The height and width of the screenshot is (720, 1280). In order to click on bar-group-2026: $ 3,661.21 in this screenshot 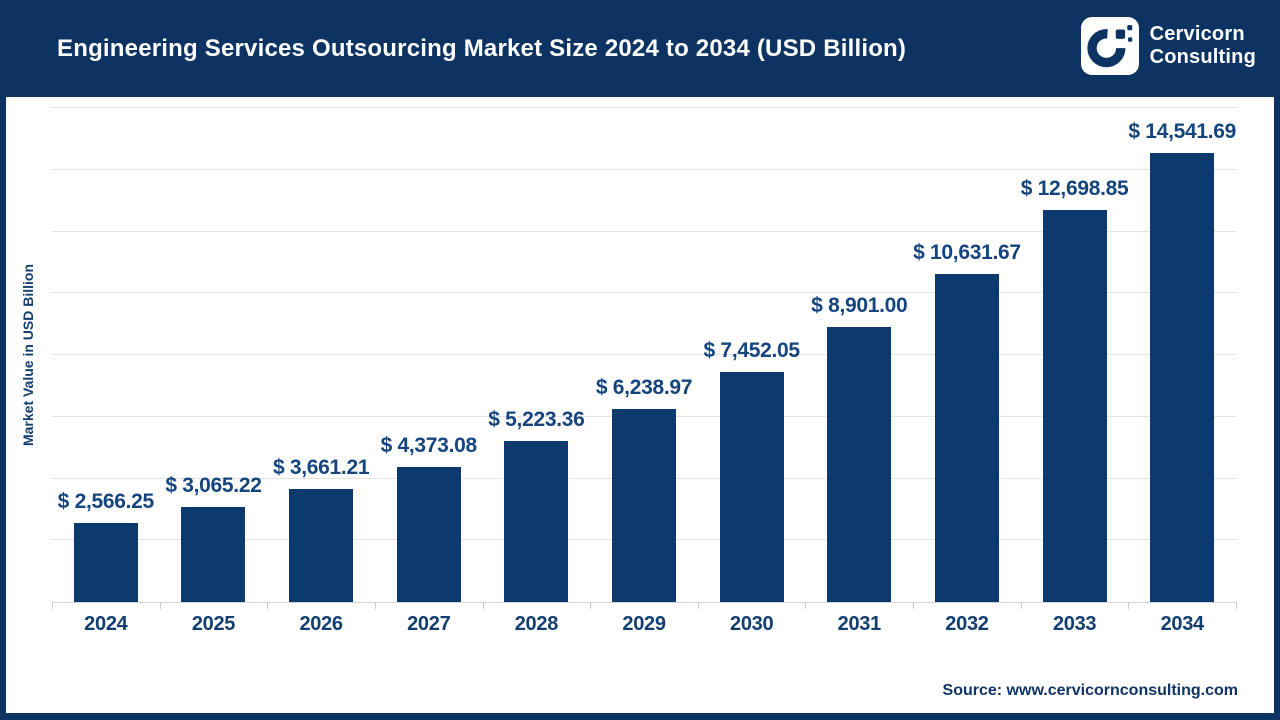, I will do `click(321, 355)`.